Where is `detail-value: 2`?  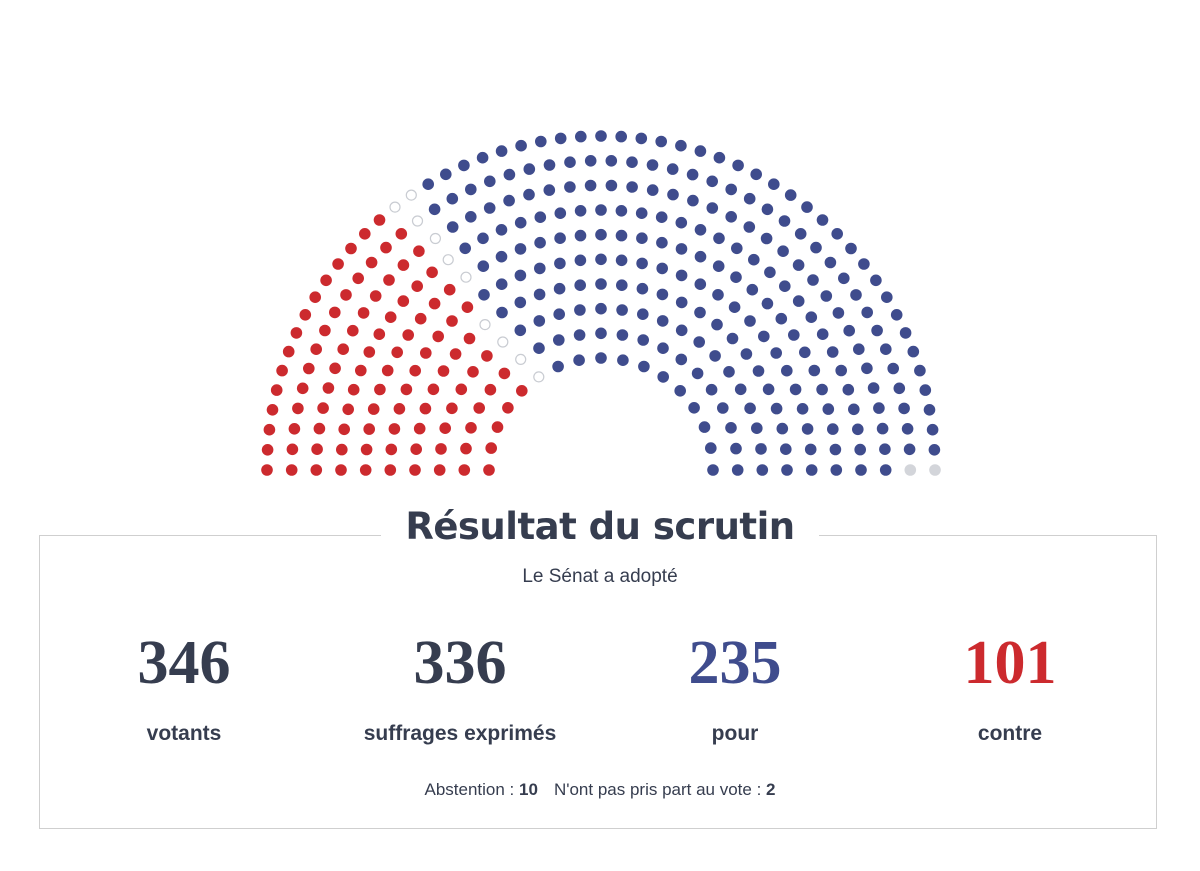 detail-value: 2 is located at coordinates (771, 789).